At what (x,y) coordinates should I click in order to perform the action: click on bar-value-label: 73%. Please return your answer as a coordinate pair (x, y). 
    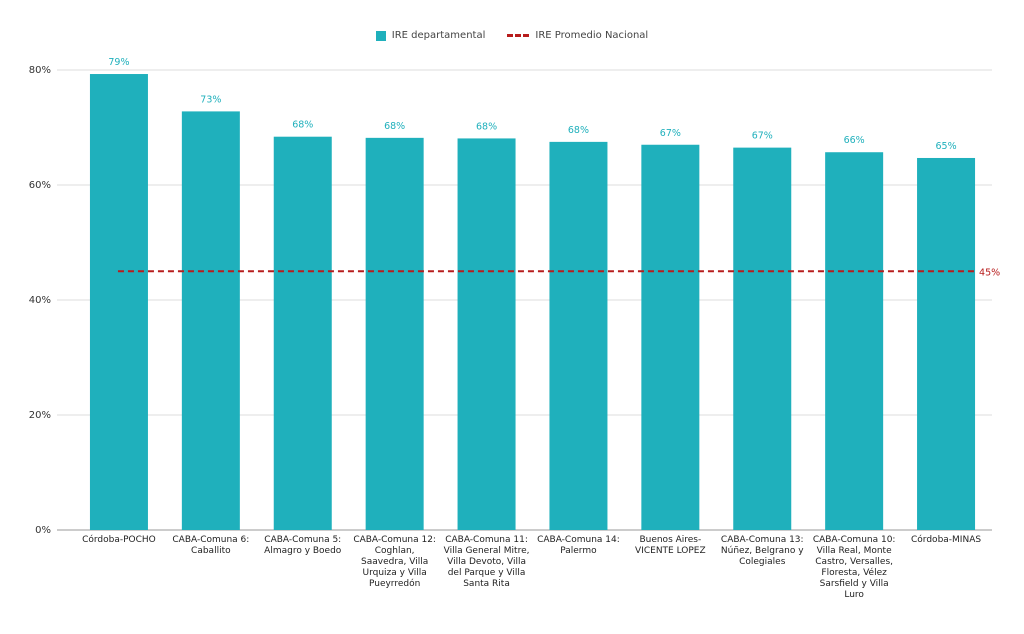
    Looking at the image, I should click on (210, 99).